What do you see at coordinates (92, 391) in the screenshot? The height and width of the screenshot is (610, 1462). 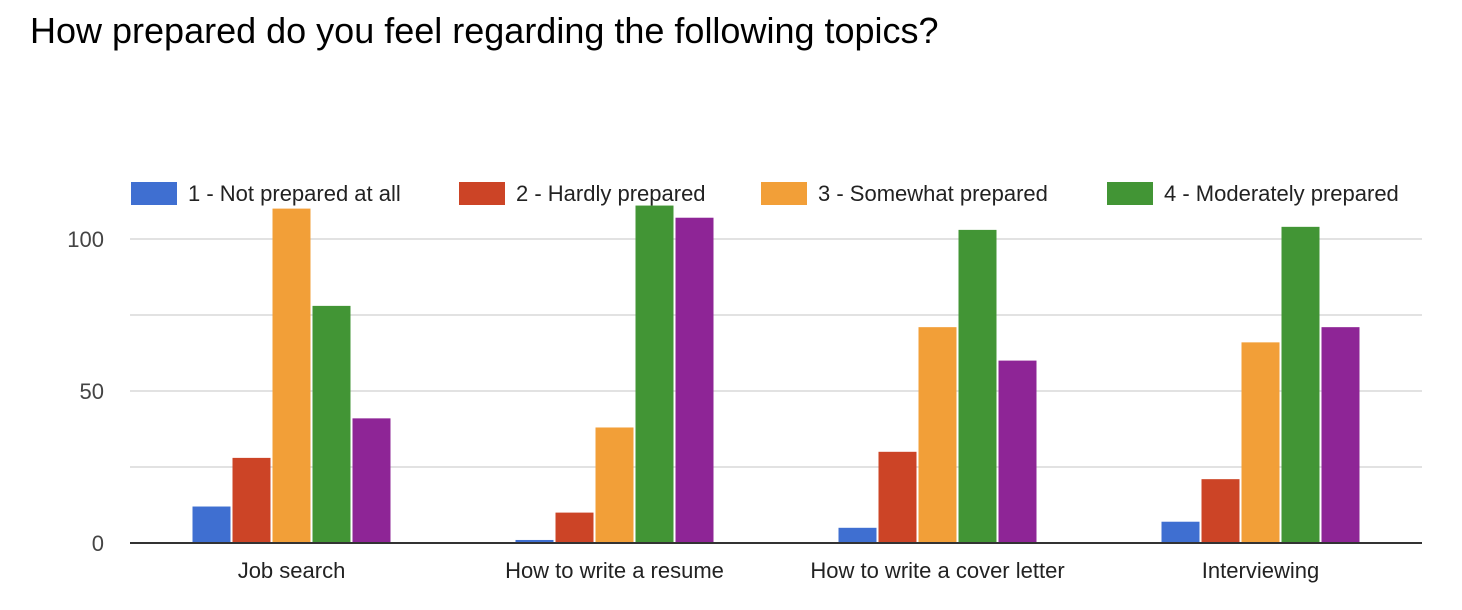 I see `y-tick-label: 50` at bounding box center [92, 391].